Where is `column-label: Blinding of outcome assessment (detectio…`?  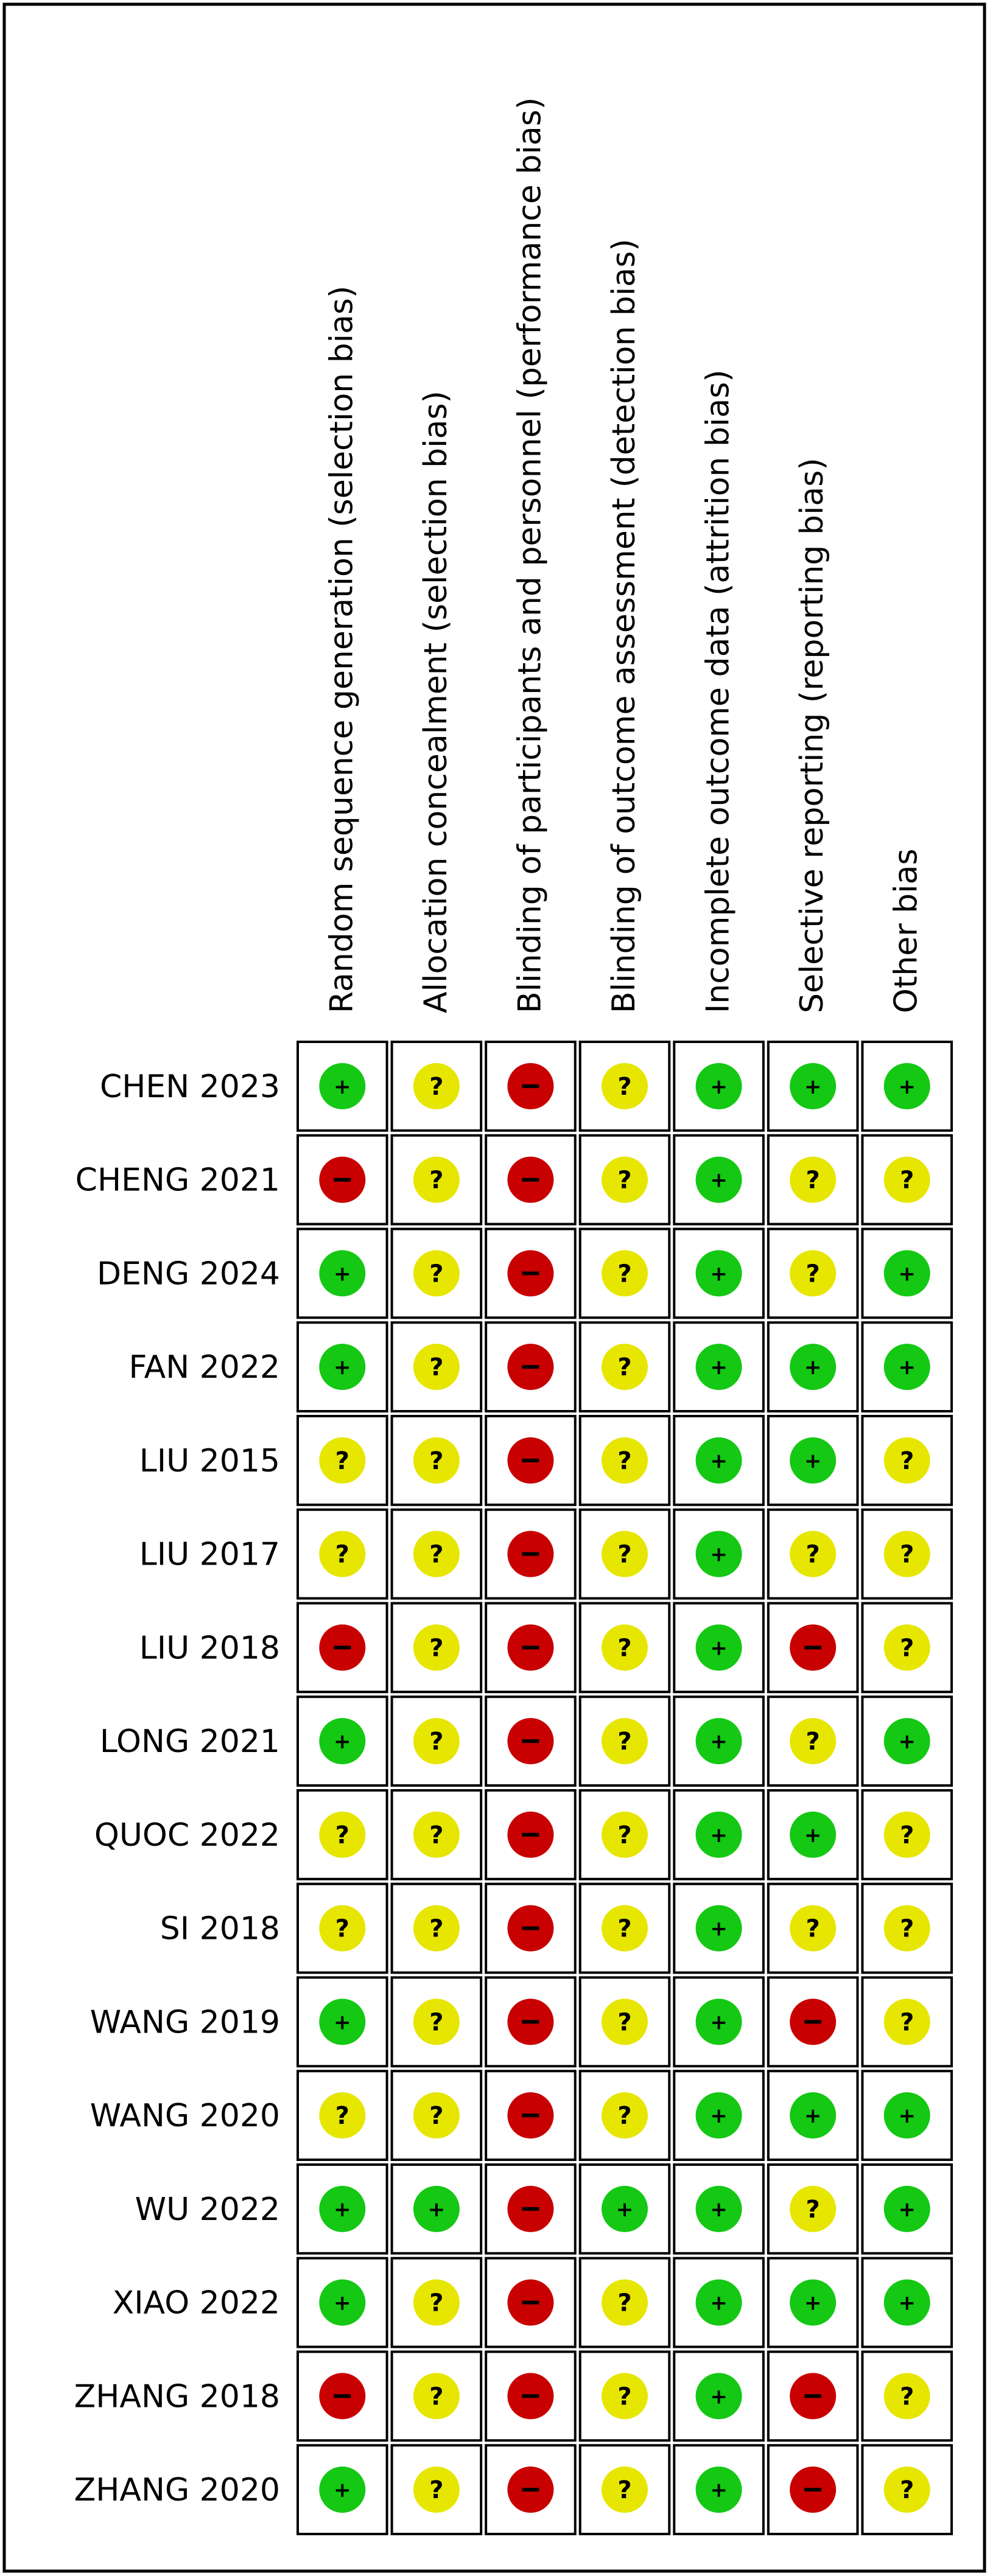
column-label: Blinding of outcome assessment (detectio… is located at coordinates (624, 626).